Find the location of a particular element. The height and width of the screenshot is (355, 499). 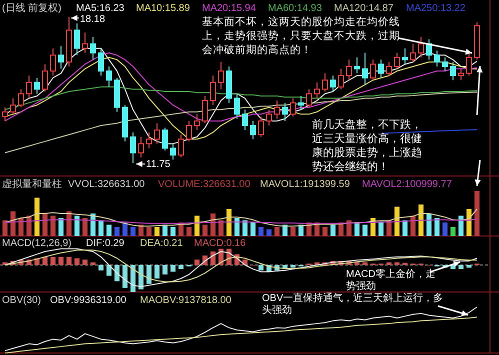

series-label: DIF:0.29 is located at coordinates (105, 243).